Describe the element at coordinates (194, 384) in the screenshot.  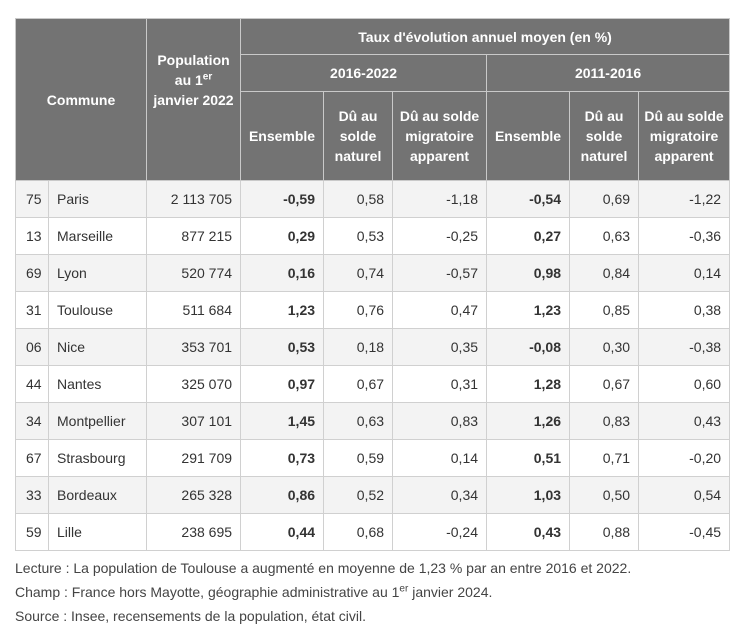
I see `cell-pop: 325 070` at that location.